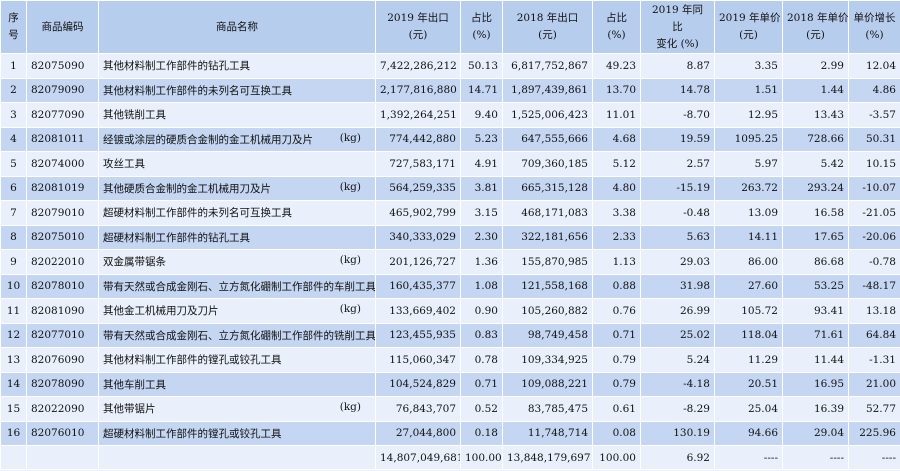 The width and height of the screenshot is (900, 471). What do you see at coordinates (176, 237) in the screenshot?
I see `product-name: 超硬材料制工作部件的钻孔工具` at bounding box center [176, 237].